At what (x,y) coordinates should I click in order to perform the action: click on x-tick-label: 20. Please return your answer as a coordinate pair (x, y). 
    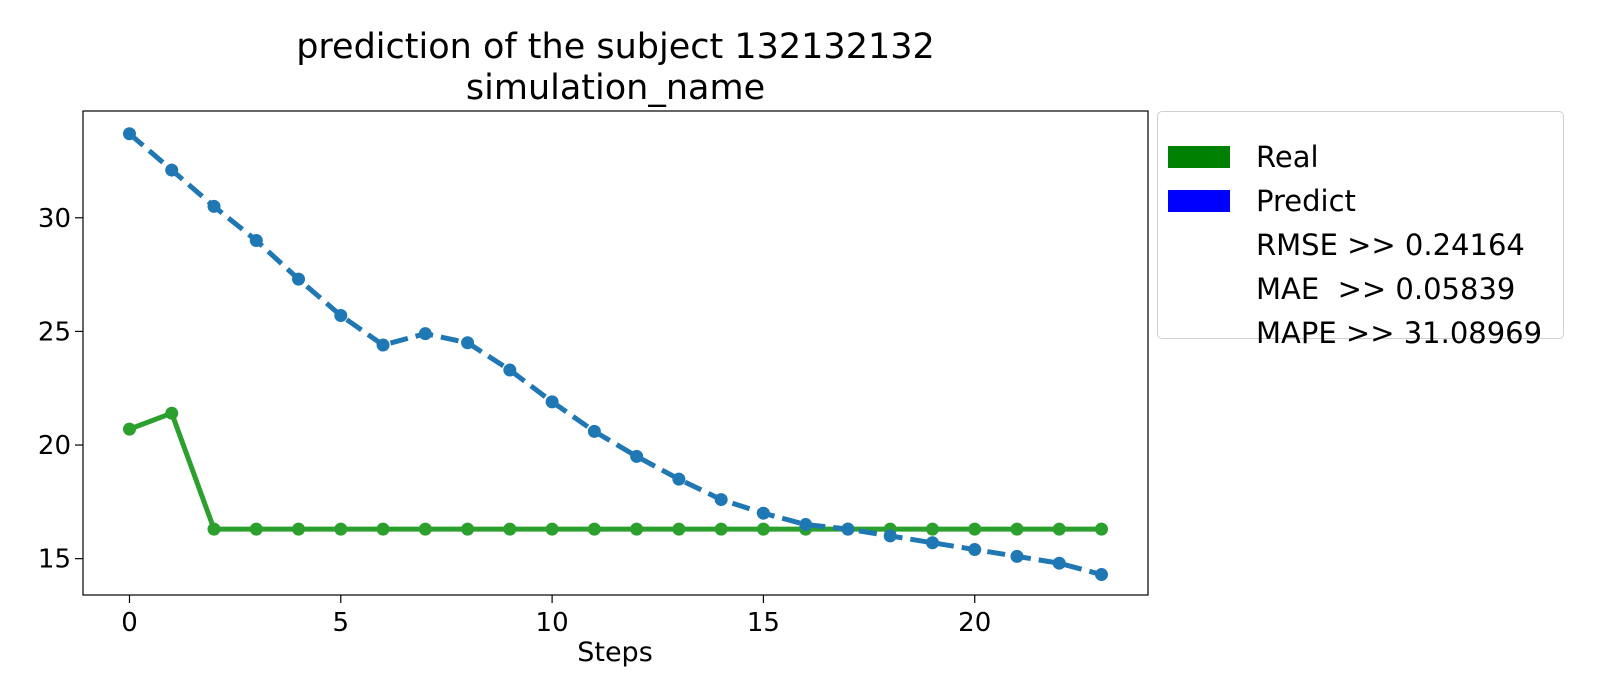
    Looking at the image, I should click on (974, 623).